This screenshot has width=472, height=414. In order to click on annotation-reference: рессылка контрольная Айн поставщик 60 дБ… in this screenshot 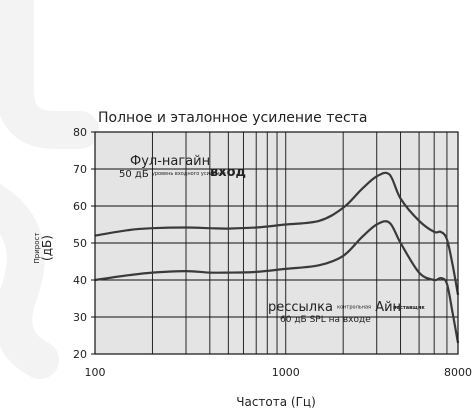, I will do `click(346, 312)`.